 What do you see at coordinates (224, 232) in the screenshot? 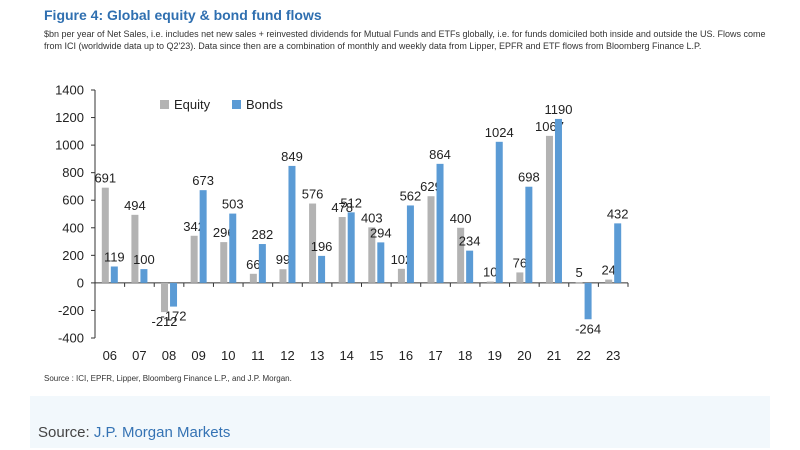
I see `equity-data-label: 296` at bounding box center [224, 232].